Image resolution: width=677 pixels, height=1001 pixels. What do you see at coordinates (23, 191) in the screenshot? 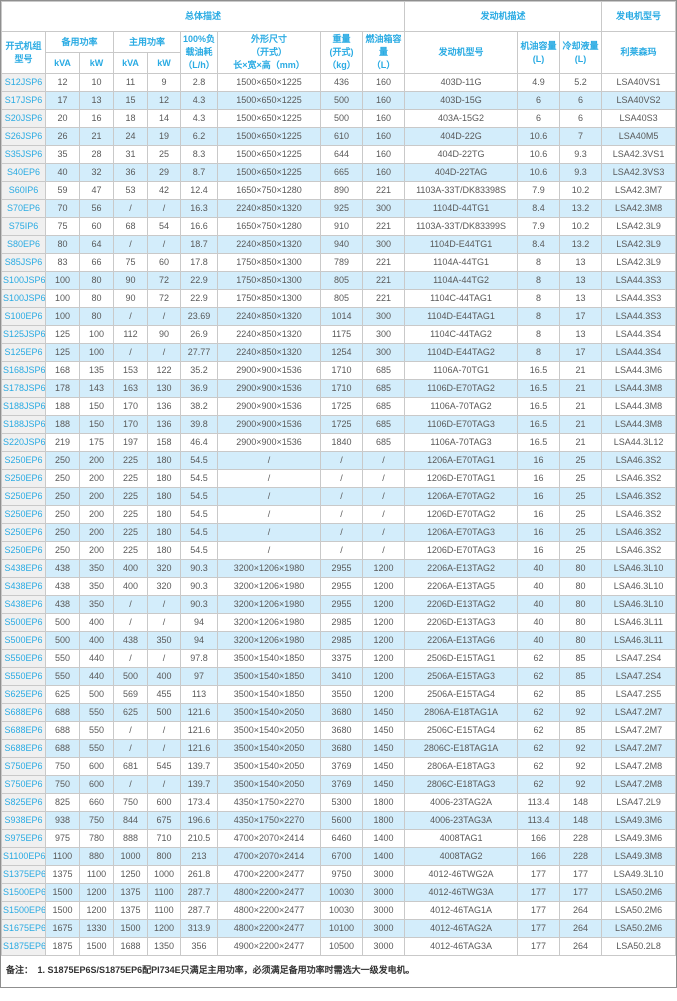
I see `model-link: S60IP6` at bounding box center [23, 191].